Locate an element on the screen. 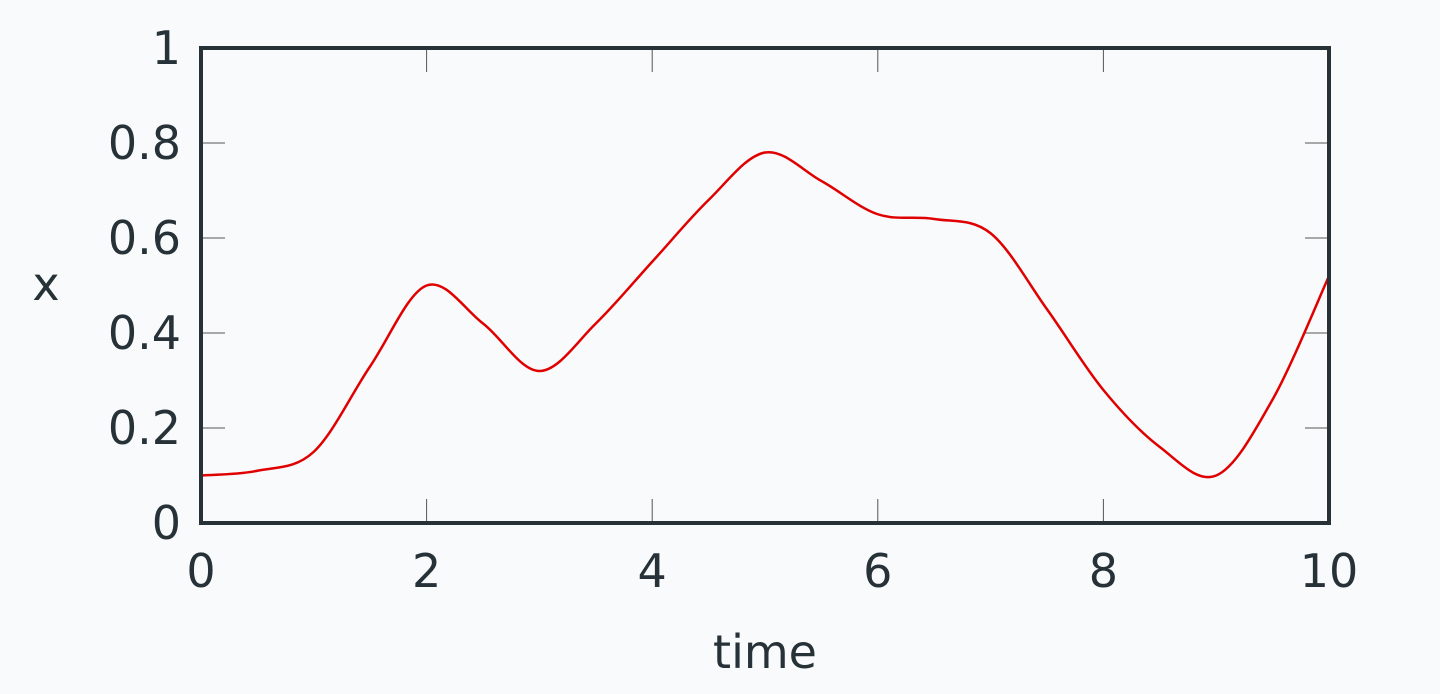  y-tick-label: 1 is located at coordinates (166, 48).